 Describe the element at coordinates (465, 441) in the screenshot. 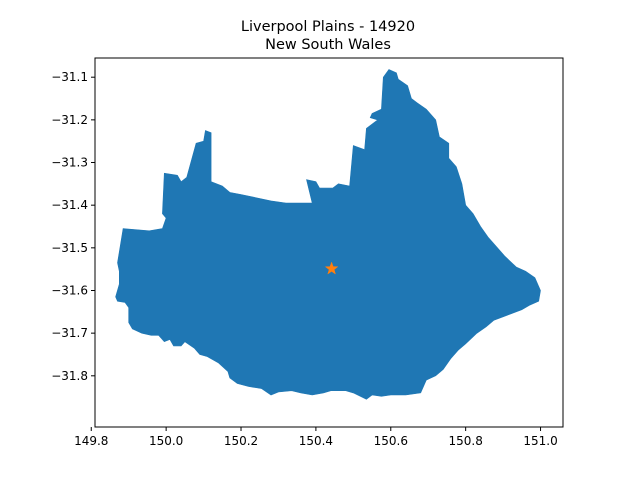

I see `x-tick-label: 150.8` at that location.